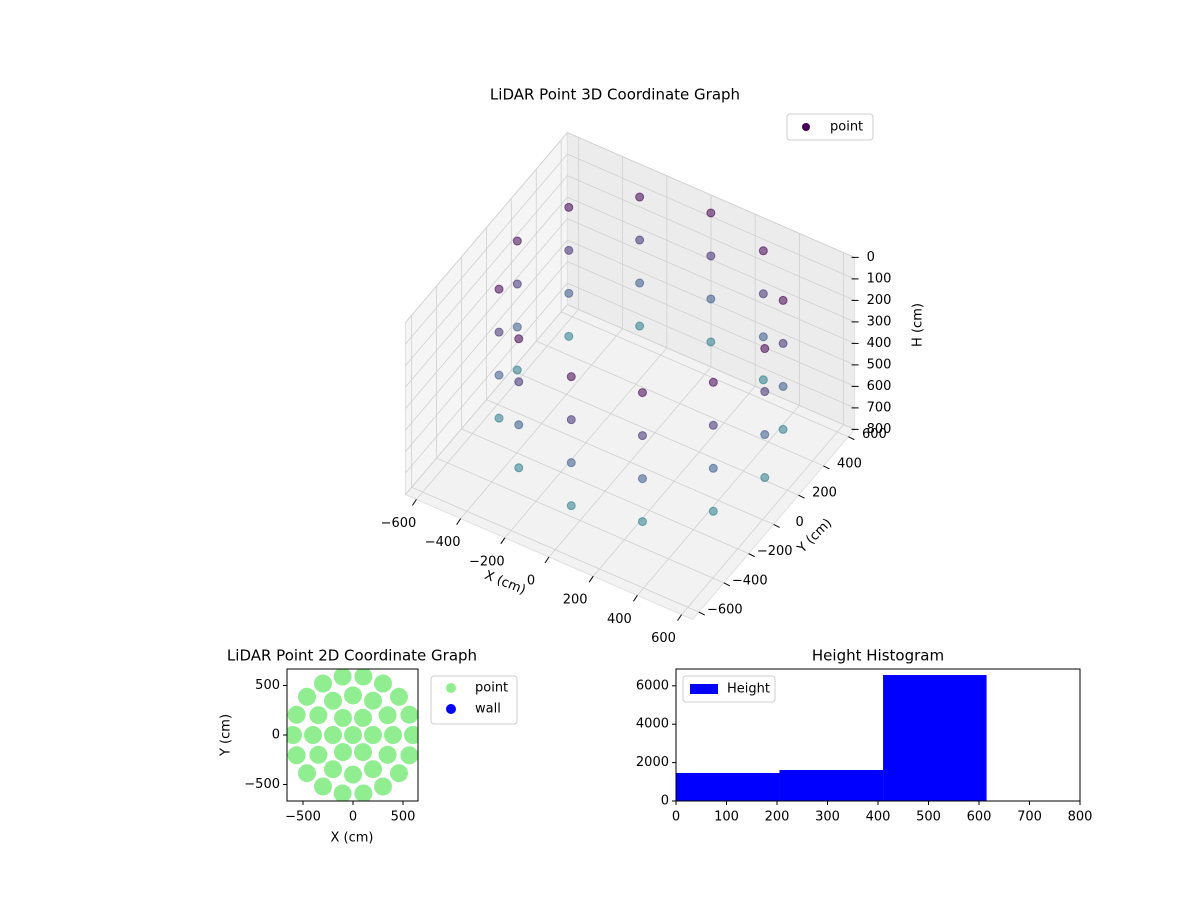 The width and height of the screenshot is (1200, 900). What do you see at coordinates (824, 493) in the screenshot?
I see `y-tick-label: 200` at bounding box center [824, 493].